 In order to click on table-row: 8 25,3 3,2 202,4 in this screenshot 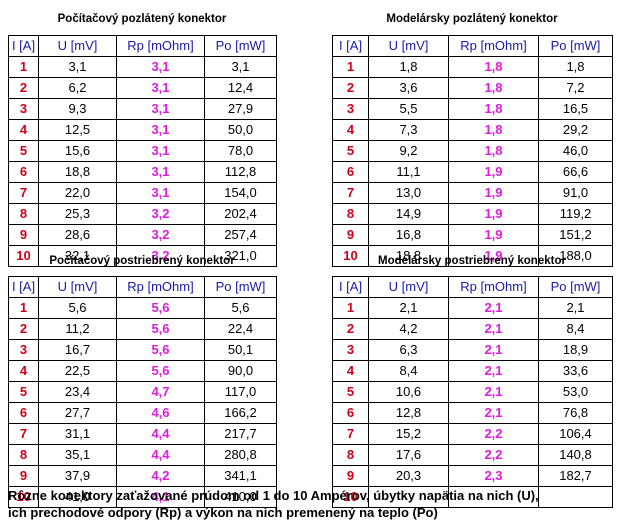, I will do `click(142, 214)`.